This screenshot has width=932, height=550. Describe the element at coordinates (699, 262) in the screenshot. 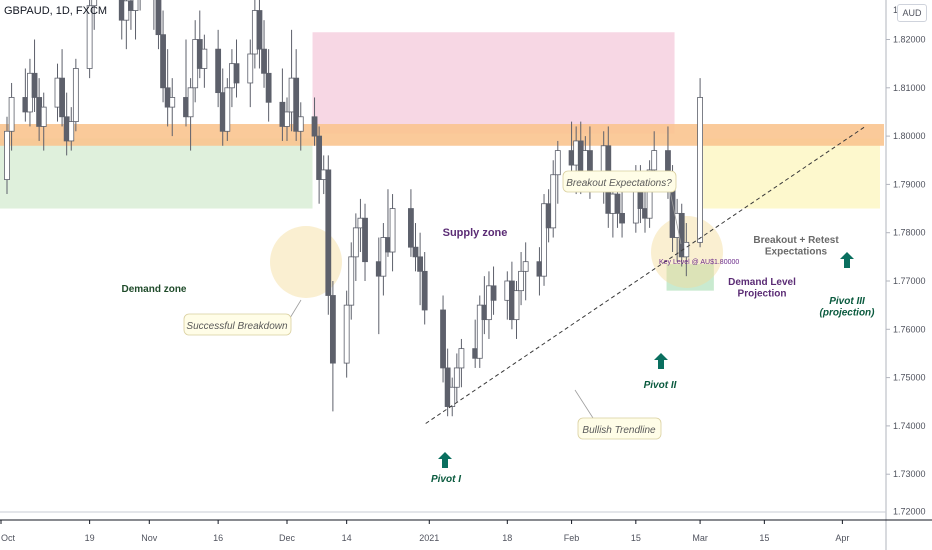

I see `key-level-label: Key Level @ AU$1.80000` at that location.